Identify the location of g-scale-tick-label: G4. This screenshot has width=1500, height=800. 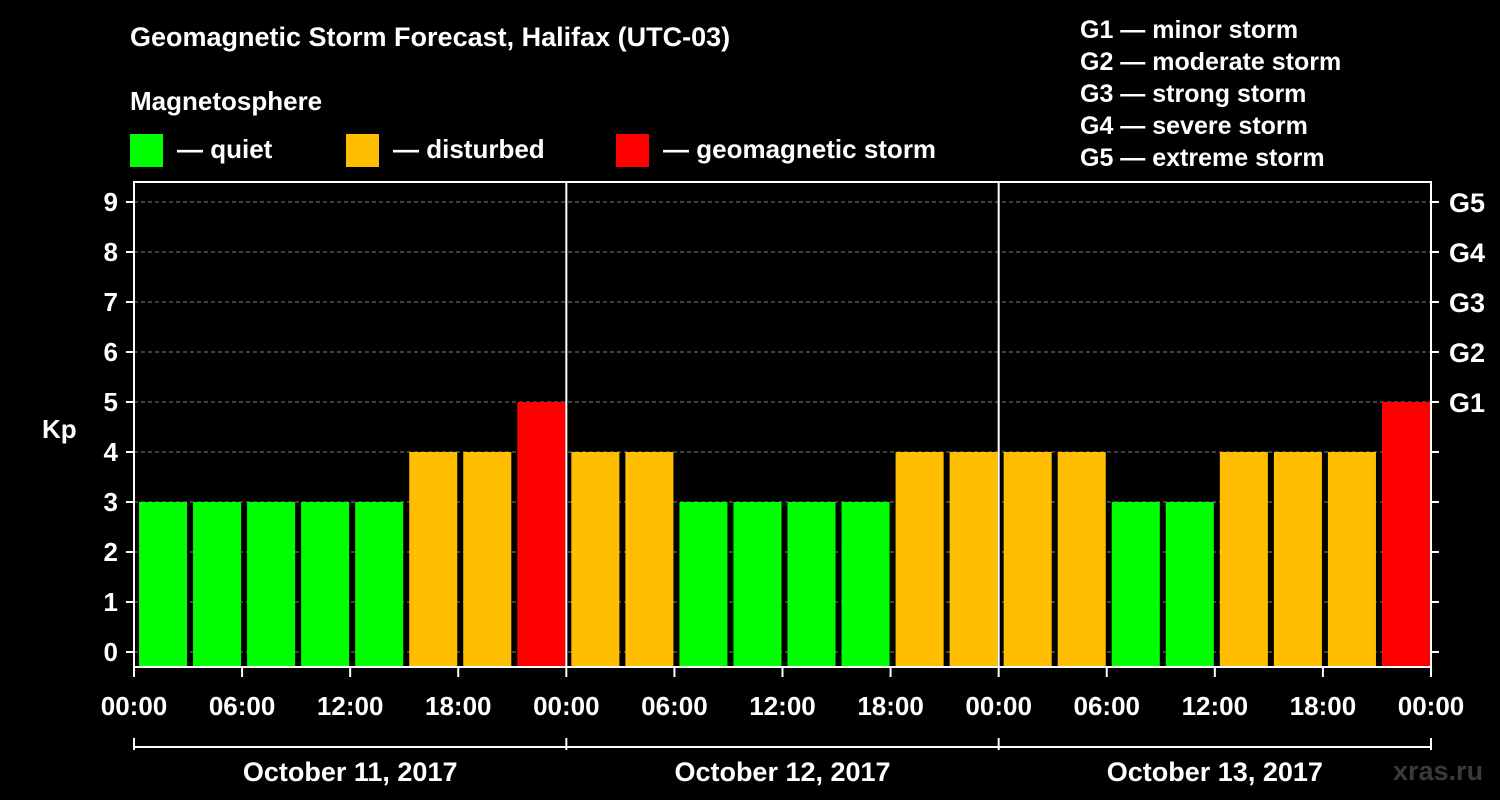
(1467, 253).